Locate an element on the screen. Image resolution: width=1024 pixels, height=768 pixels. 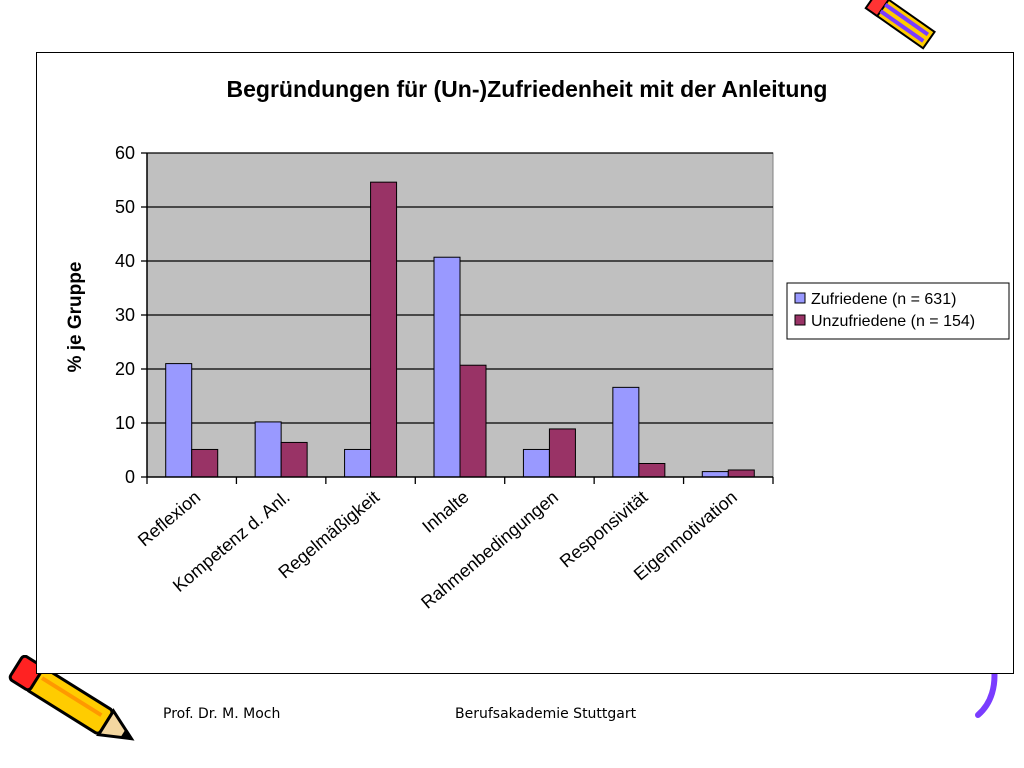
legend-box is located at coordinates (898, 311).